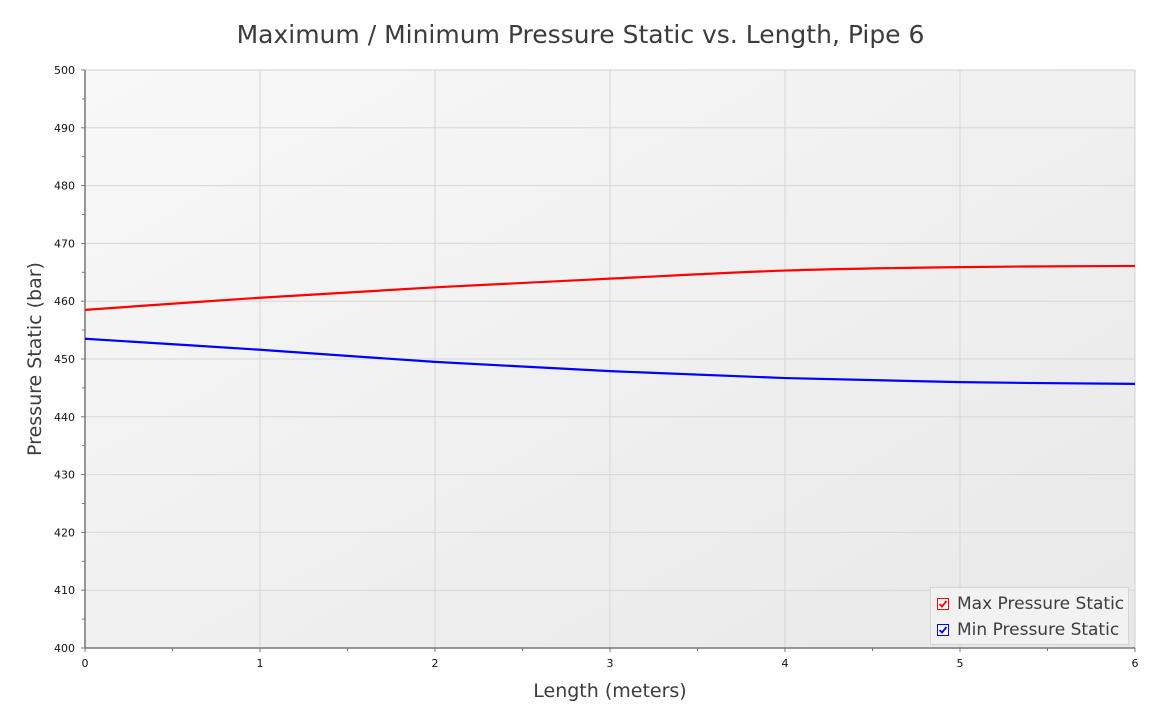 This screenshot has width=1161, height=725. What do you see at coordinates (64, 243) in the screenshot?
I see `y-tick-label: 470` at bounding box center [64, 243].